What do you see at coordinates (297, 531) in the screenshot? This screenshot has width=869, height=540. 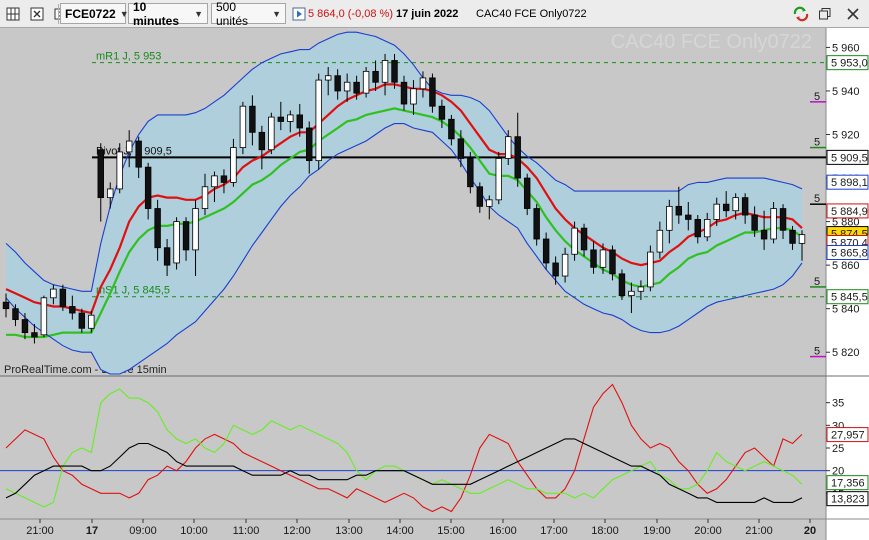 I see `time-tick-label: 12:00` at bounding box center [297, 531].